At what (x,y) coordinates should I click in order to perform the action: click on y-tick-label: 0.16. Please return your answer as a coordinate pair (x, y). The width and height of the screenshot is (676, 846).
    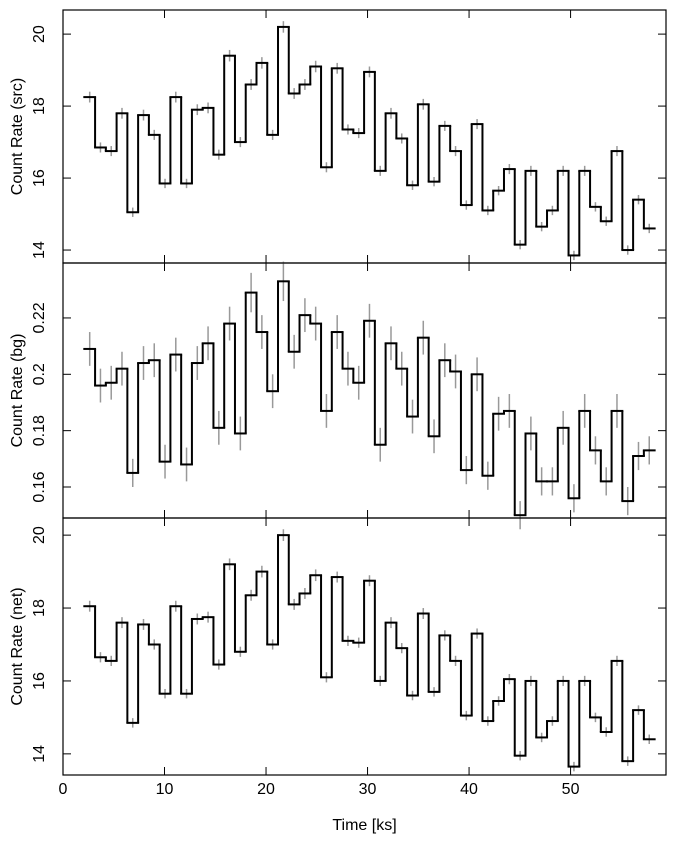
    Looking at the image, I should click on (39, 486).